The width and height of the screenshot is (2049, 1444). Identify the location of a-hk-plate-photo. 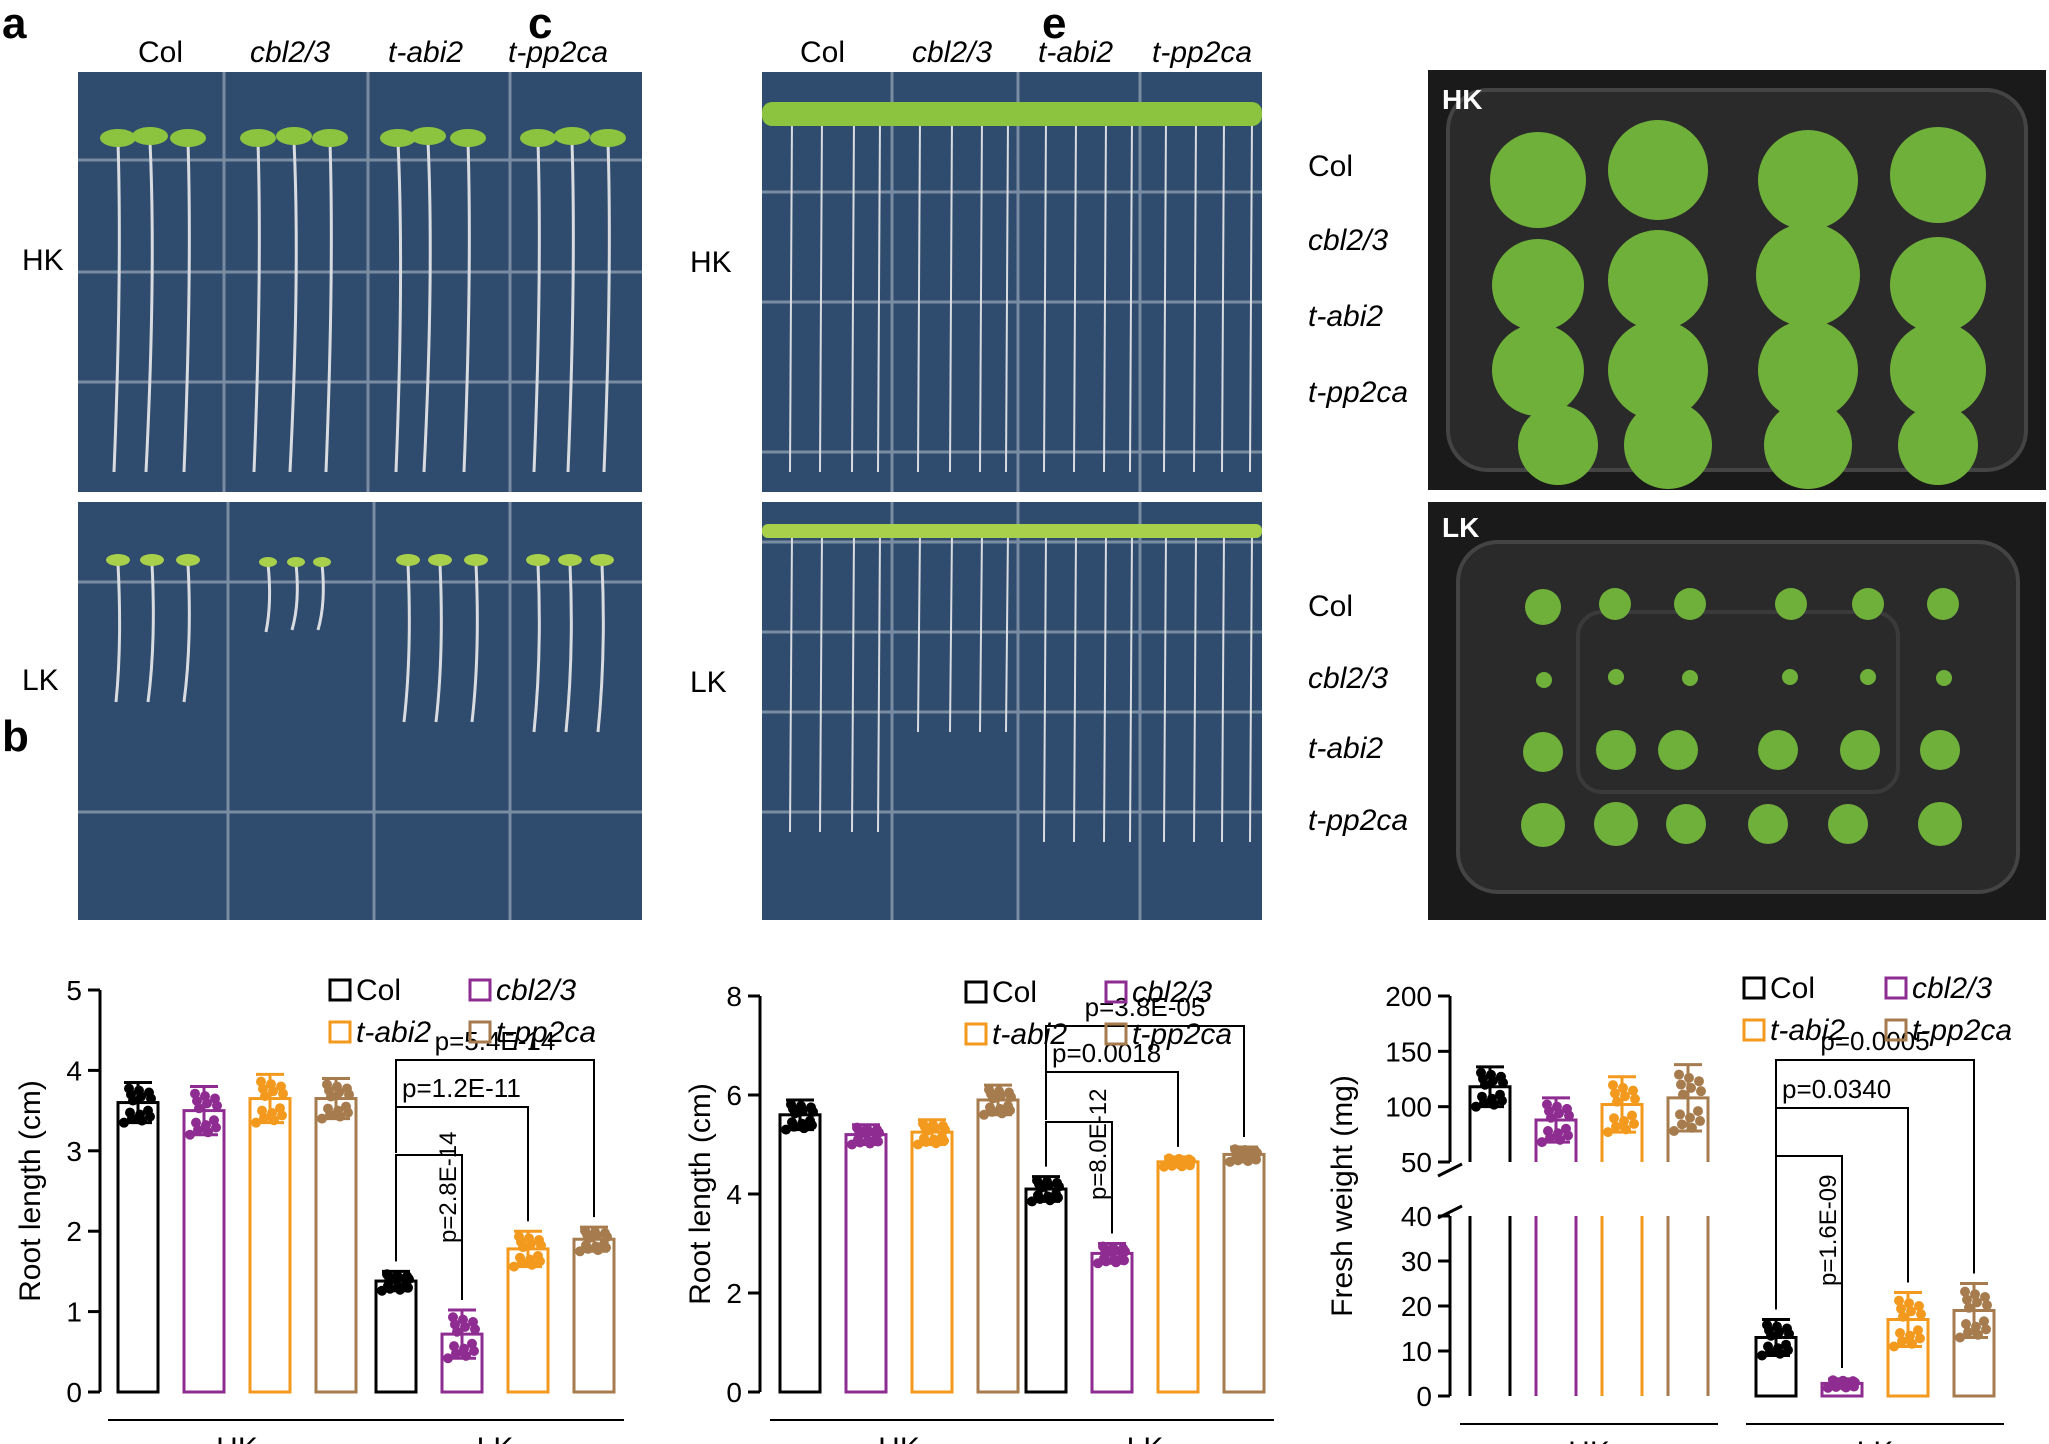
(360, 282).